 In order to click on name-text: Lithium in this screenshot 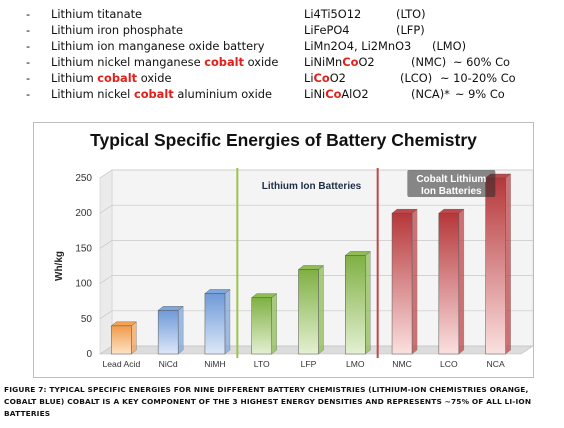, I will do `click(74, 78)`.